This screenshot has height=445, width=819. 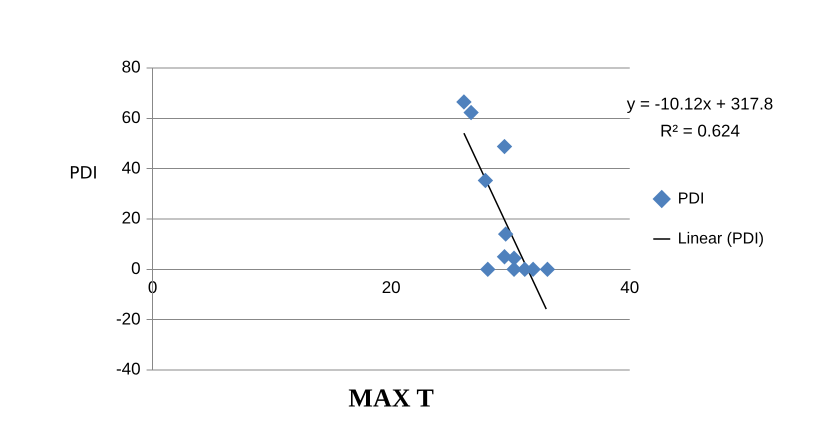 What do you see at coordinates (128, 369) in the screenshot?
I see `y-tick-label: -40` at bounding box center [128, 369].